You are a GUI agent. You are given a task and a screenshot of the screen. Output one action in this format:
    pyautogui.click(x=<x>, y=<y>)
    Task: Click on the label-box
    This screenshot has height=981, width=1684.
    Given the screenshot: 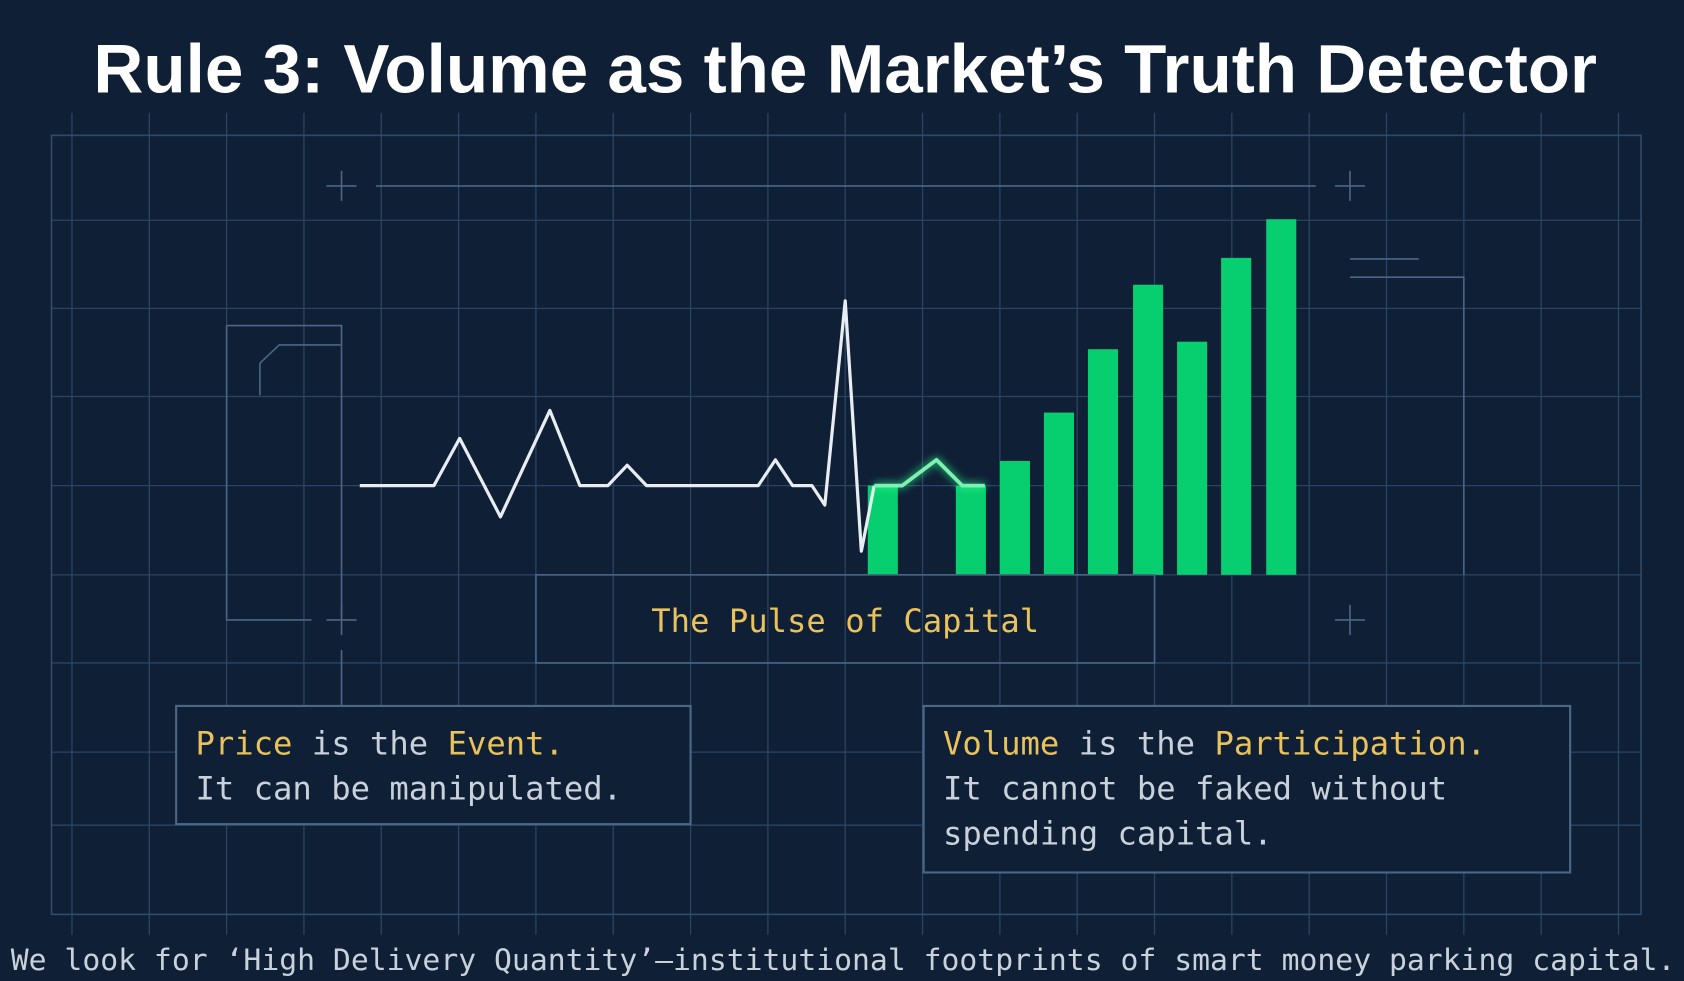 What is the action you would take?
    pyautogui.click(x=845, y=619)
    